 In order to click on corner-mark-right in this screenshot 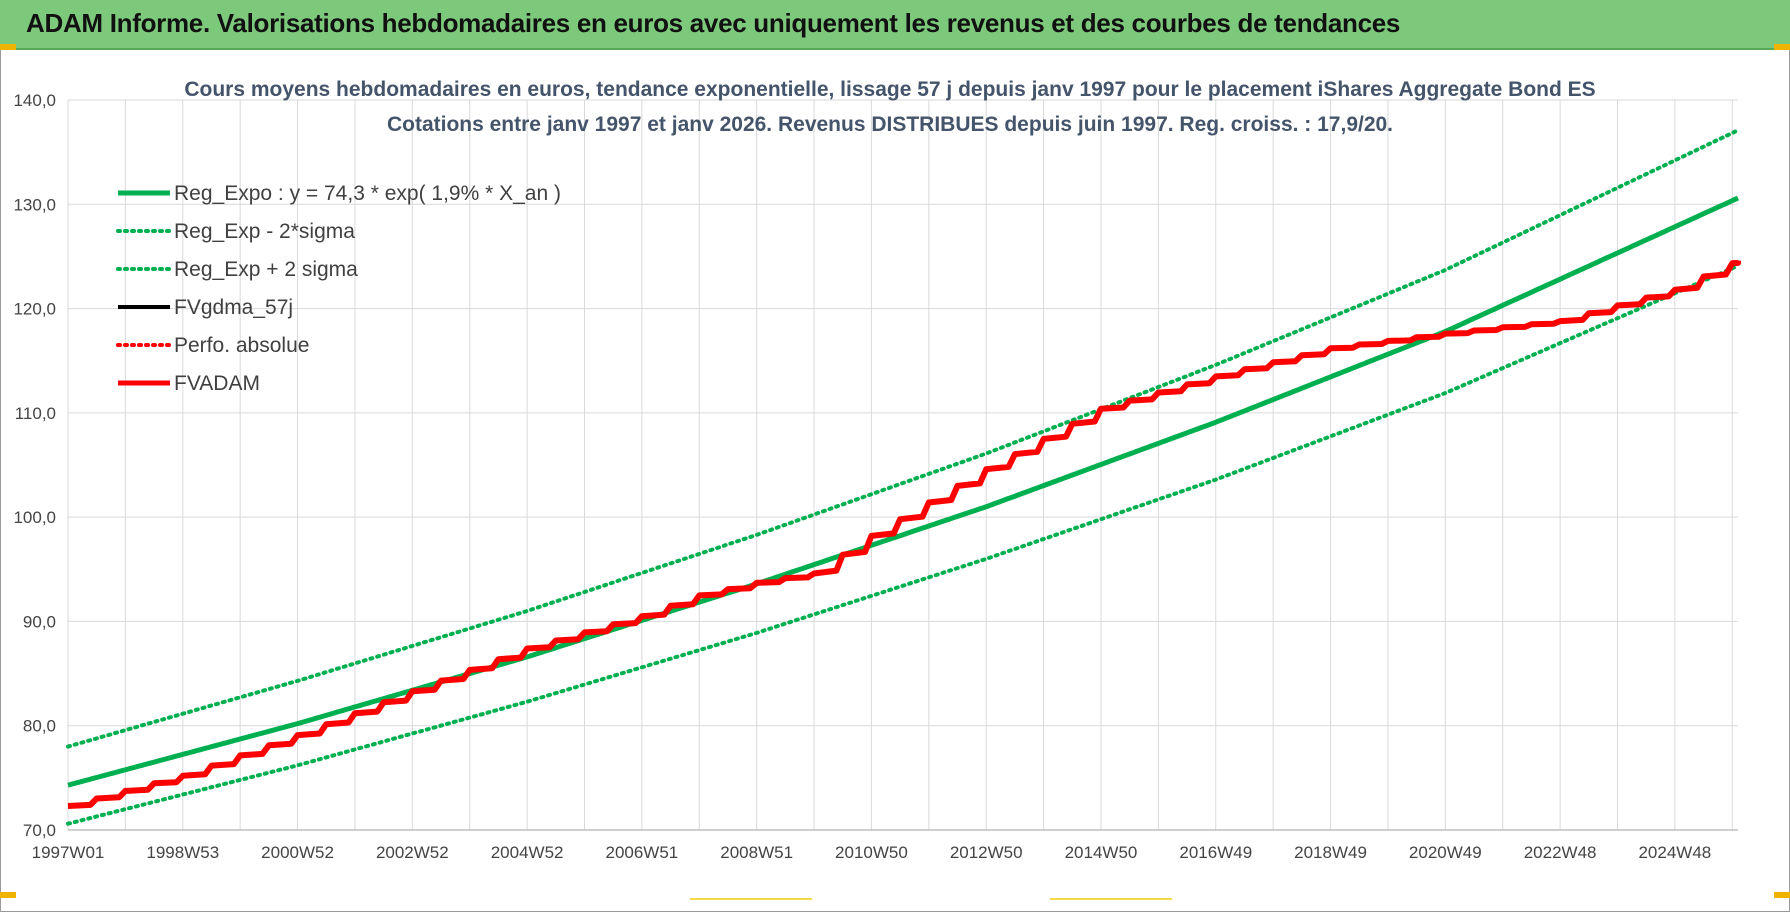, I will do `click(1782, 47)`.